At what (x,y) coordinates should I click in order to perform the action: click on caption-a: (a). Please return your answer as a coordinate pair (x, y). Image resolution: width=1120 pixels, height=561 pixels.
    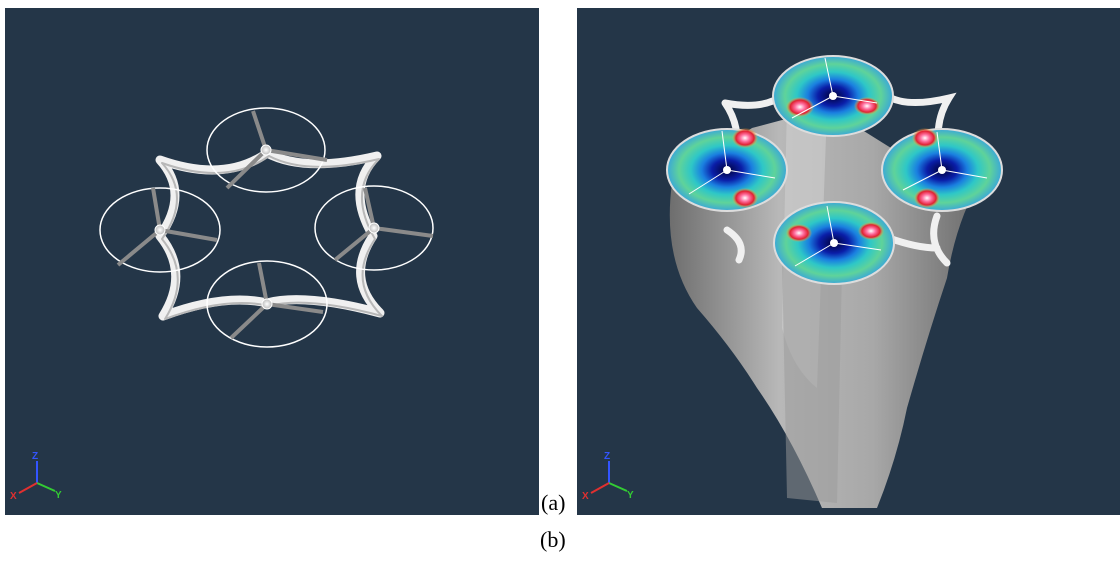
    Looking at the image, I should click on (553, 502).